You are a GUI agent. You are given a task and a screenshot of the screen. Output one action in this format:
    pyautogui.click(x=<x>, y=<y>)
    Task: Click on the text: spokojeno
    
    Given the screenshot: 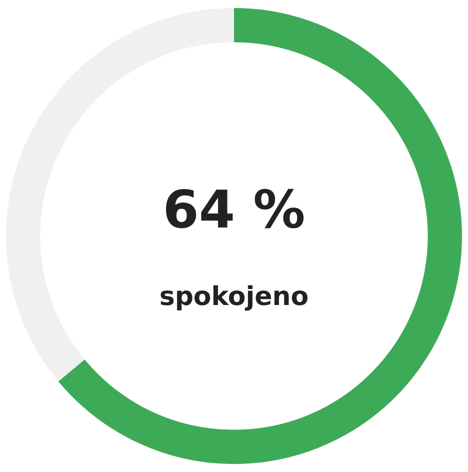 What is the action you would take?
    pyautogui.click(x=234, y=297)
    